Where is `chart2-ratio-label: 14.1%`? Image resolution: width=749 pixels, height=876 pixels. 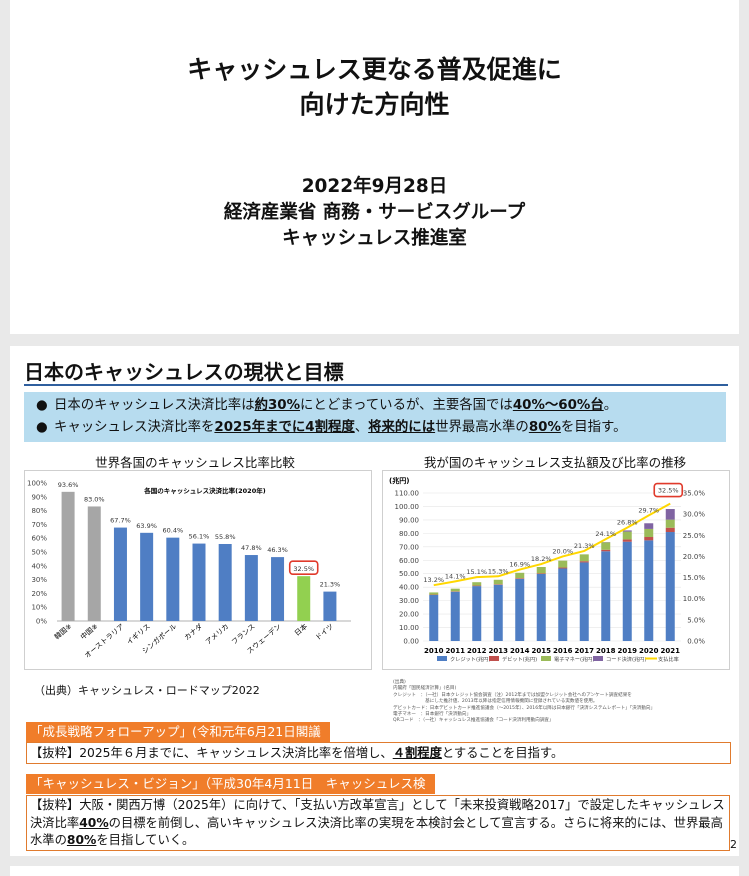 chart2-ratio-label: 14.1% is located at coordinates (455, 576).